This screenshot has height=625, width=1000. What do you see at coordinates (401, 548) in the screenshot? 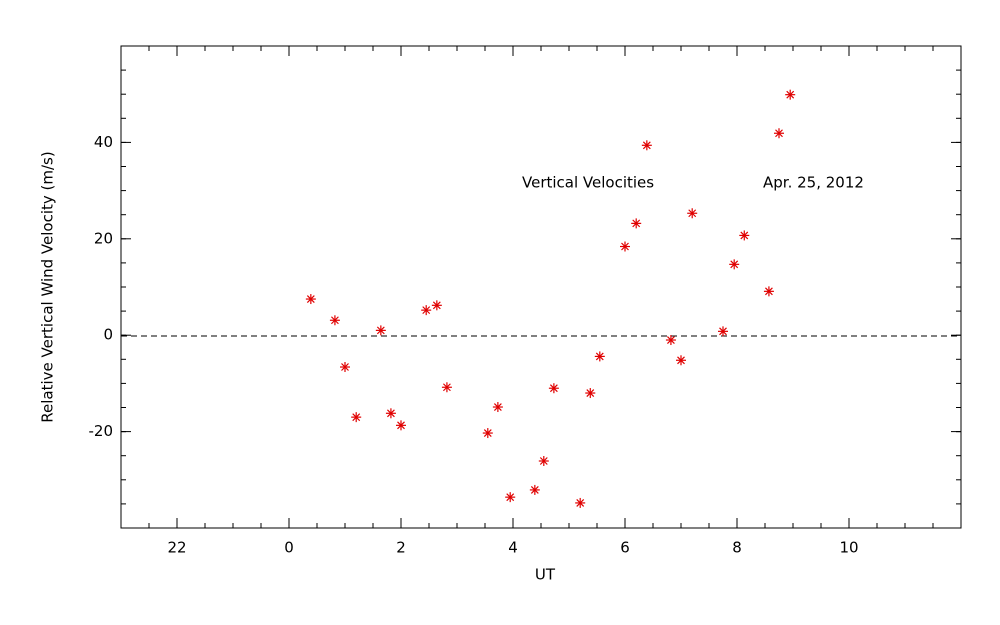
I see `x-tick-label: 2` at bounding box center [401, 548].